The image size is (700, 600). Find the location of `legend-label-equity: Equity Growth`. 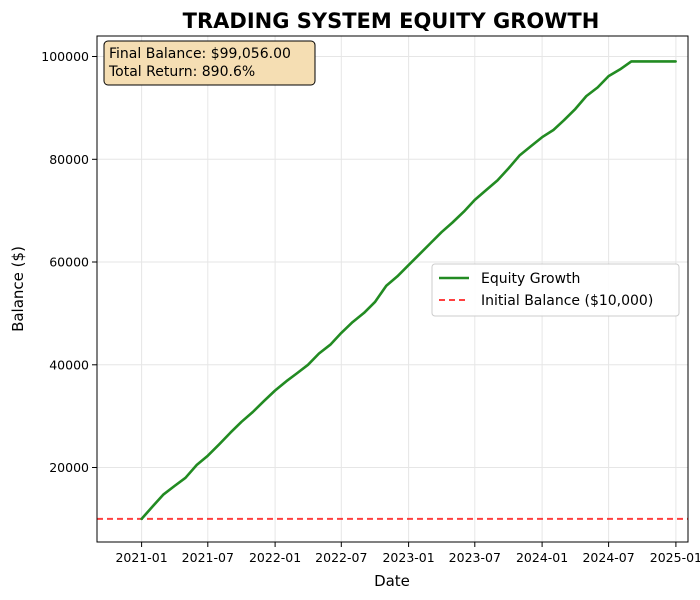

legend-label-equity: Equity Growth is located at coordinates (530, 279).